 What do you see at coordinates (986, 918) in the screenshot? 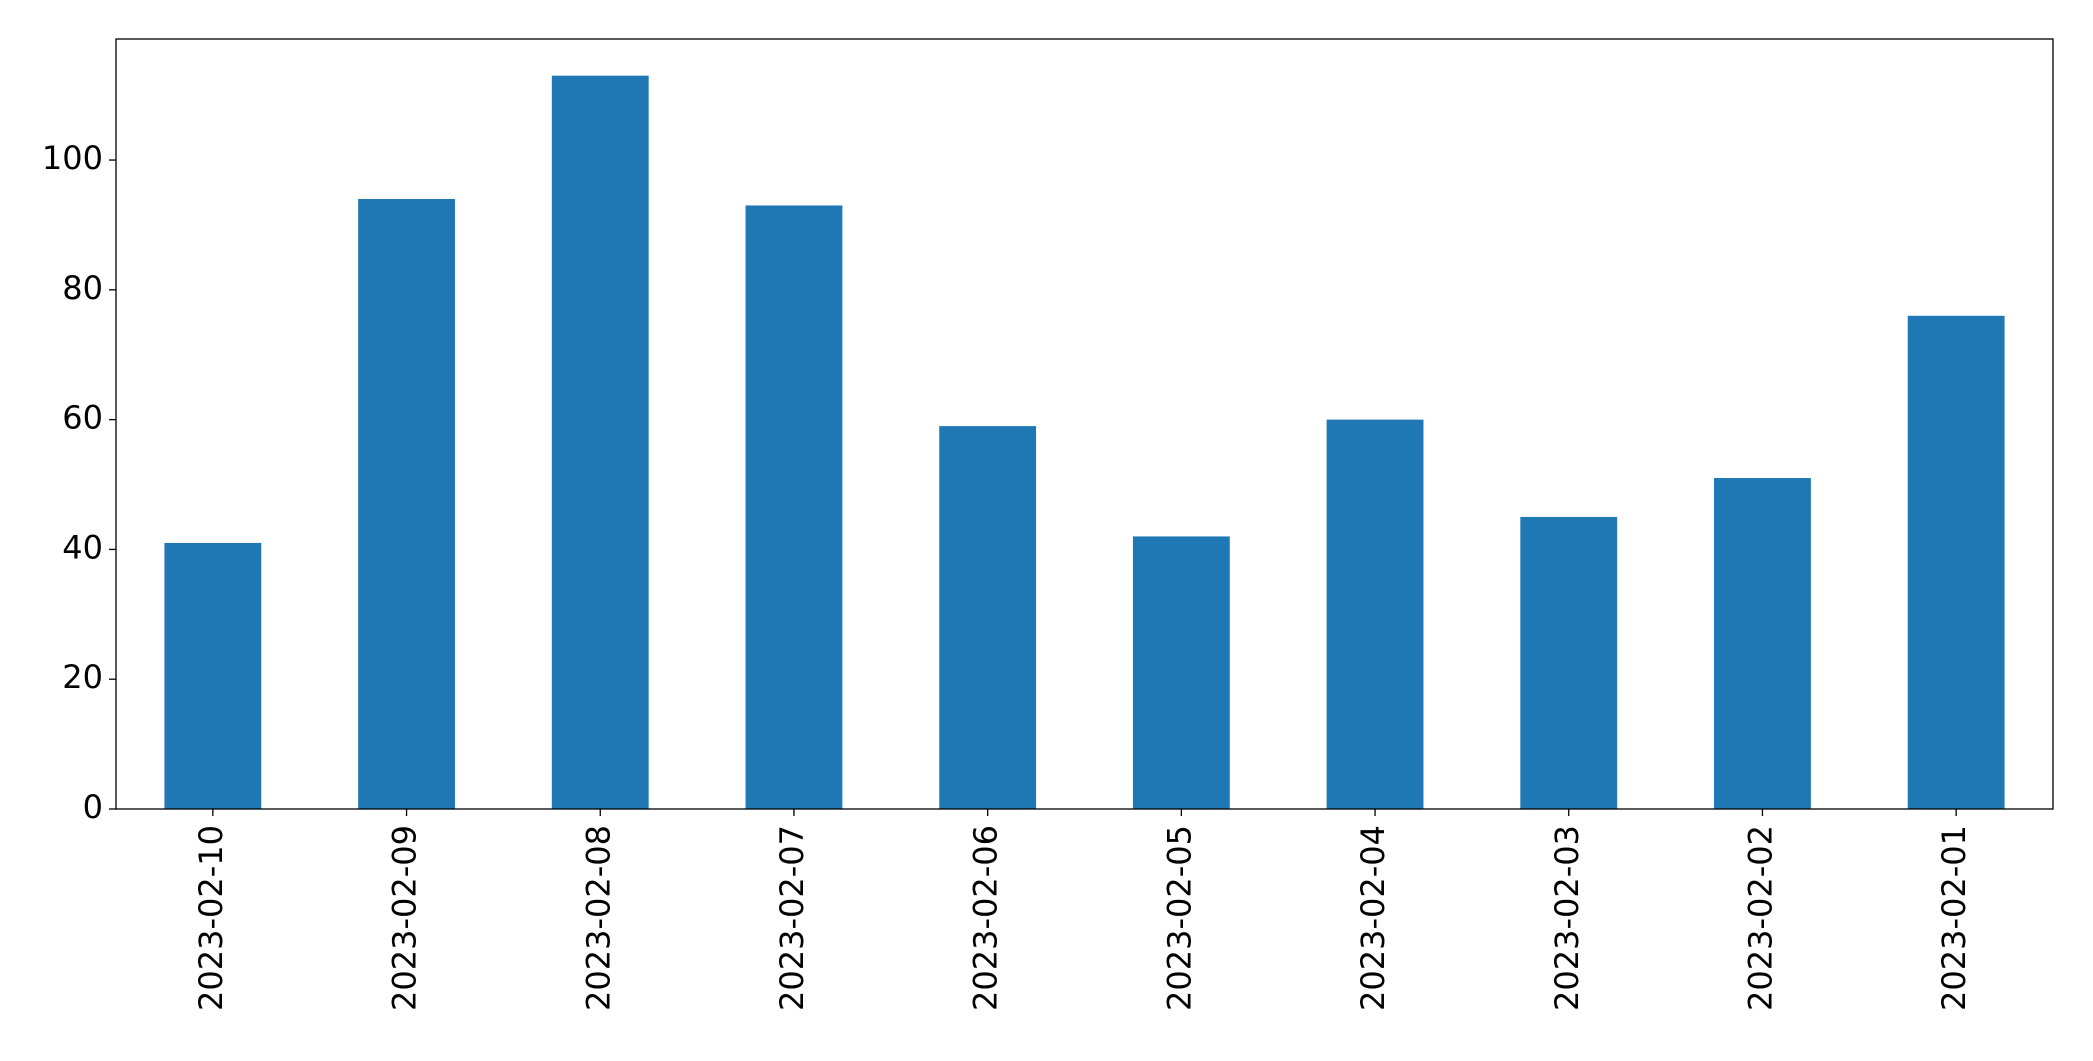
I see `x-tick-label: 2023-02-06` at bounding box center [986, 918].